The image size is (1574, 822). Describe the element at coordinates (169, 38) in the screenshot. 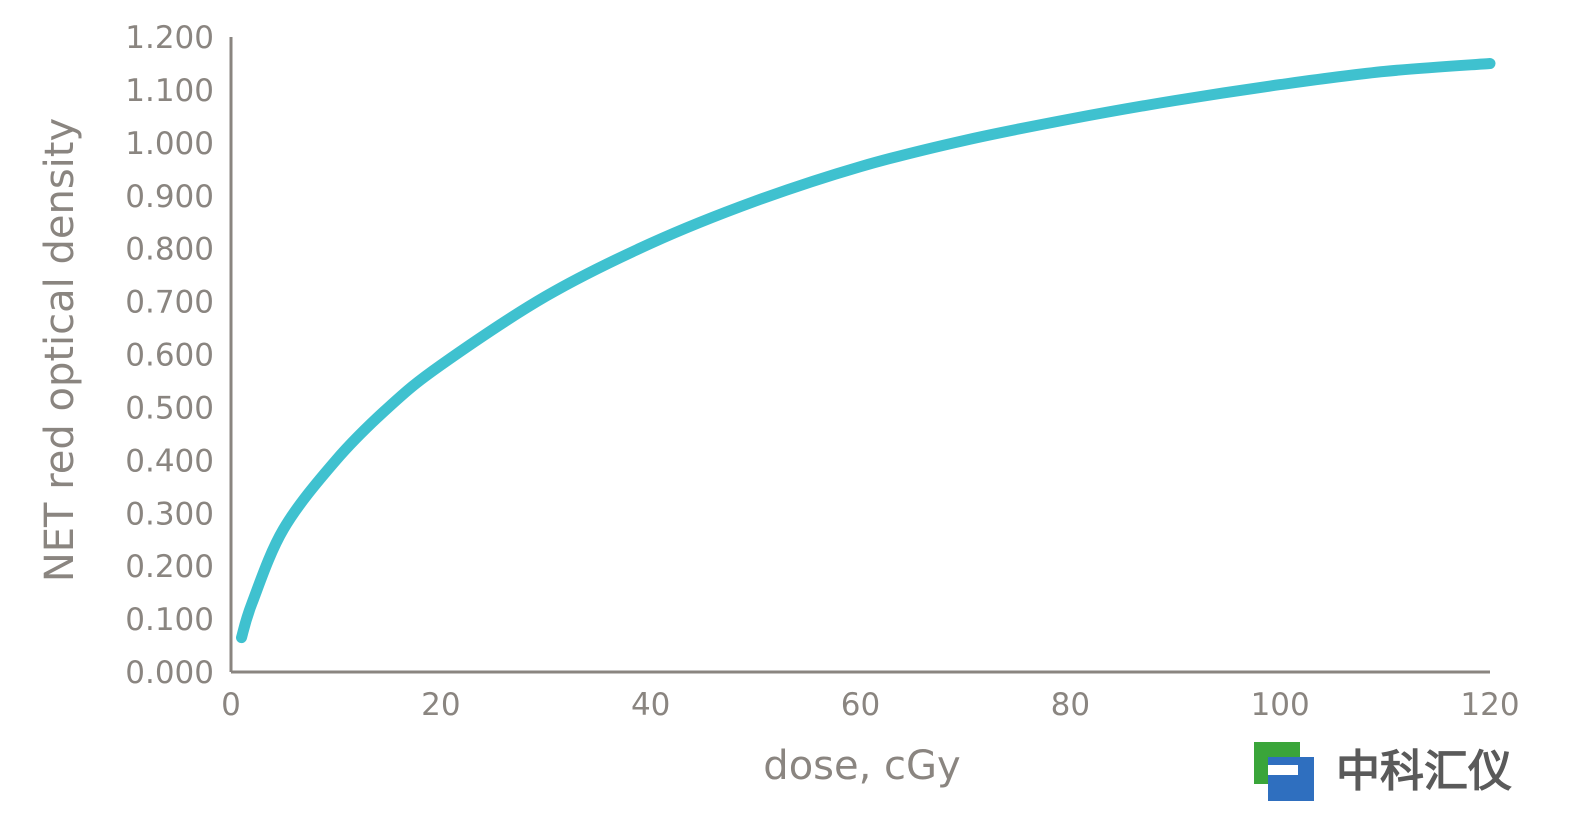

I see `y-tick-label: 1.200` at that location.